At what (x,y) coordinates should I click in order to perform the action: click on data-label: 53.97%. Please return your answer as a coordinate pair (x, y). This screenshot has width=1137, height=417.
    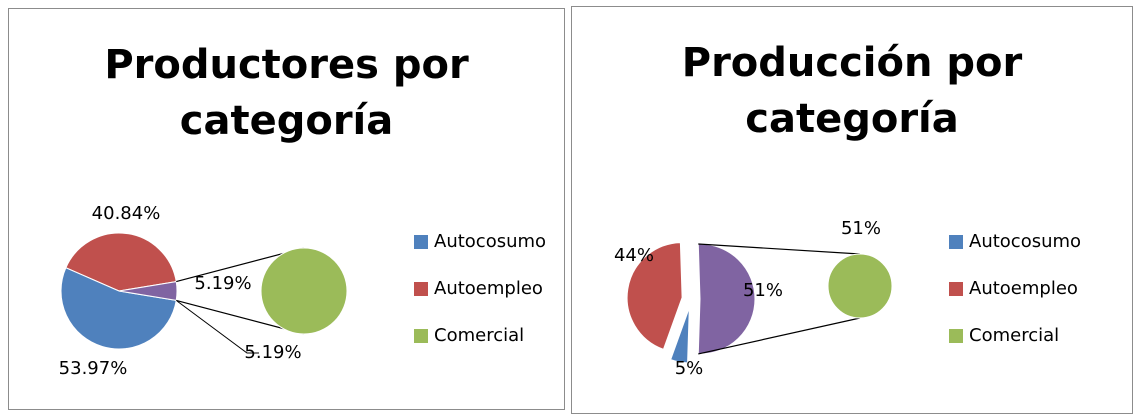
    Looking at the image, I should click on (93, 368).